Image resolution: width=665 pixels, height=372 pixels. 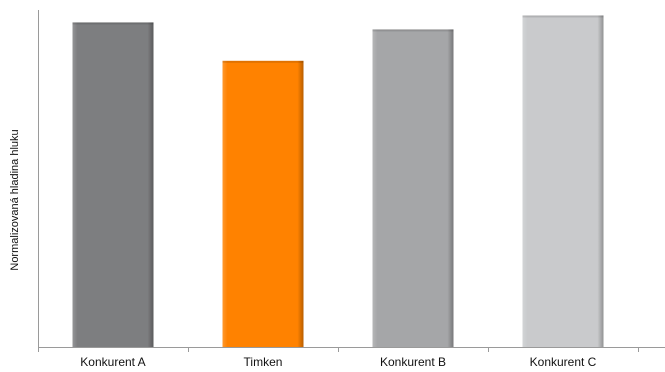 I want to click on x-tick-label-timken: Timken, so click(x=263, y=362).